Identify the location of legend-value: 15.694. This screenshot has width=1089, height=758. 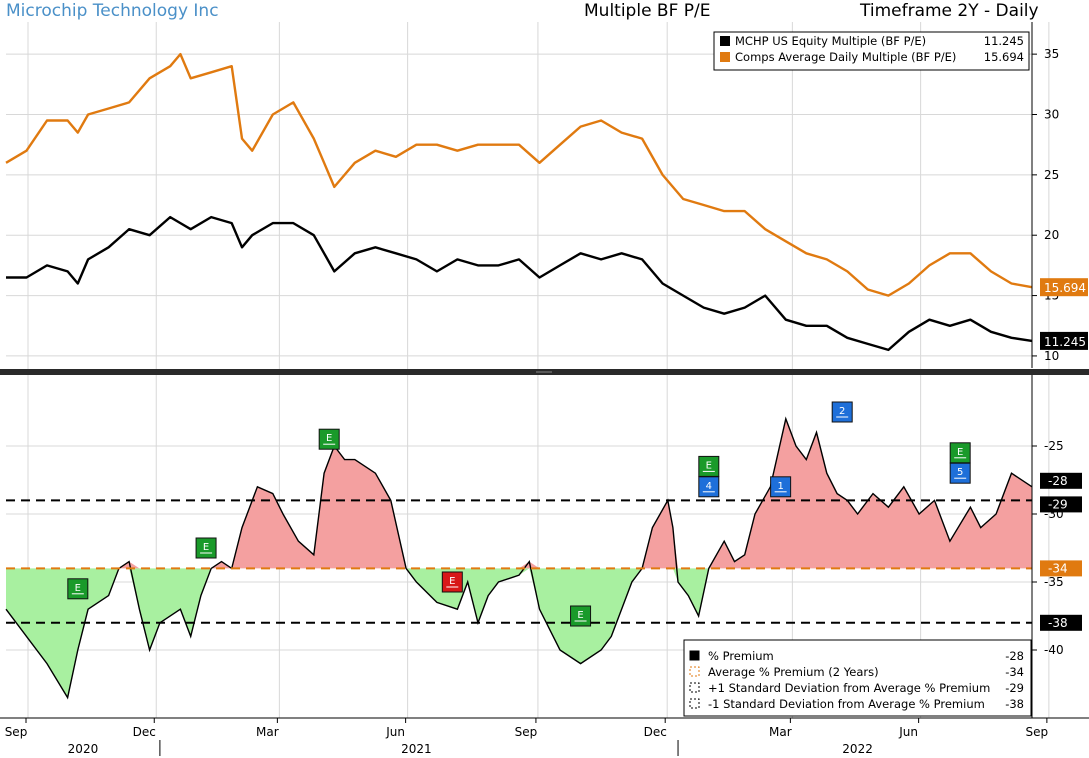
(1004, 57).